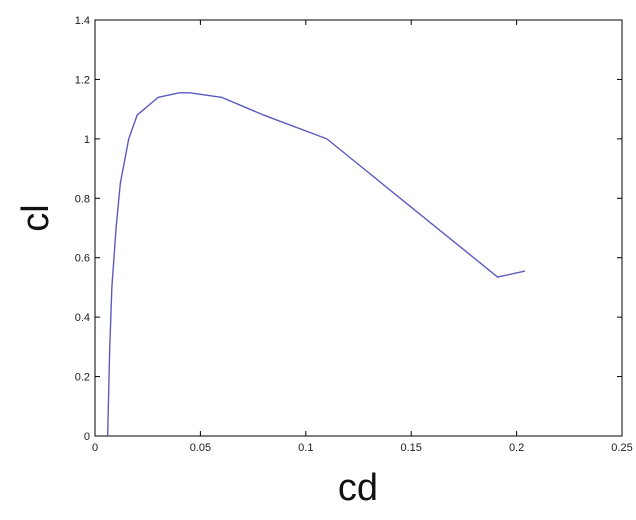 The image size is (636, 520). I want to click on x-tick-label: 0.15, so click(410, 448).